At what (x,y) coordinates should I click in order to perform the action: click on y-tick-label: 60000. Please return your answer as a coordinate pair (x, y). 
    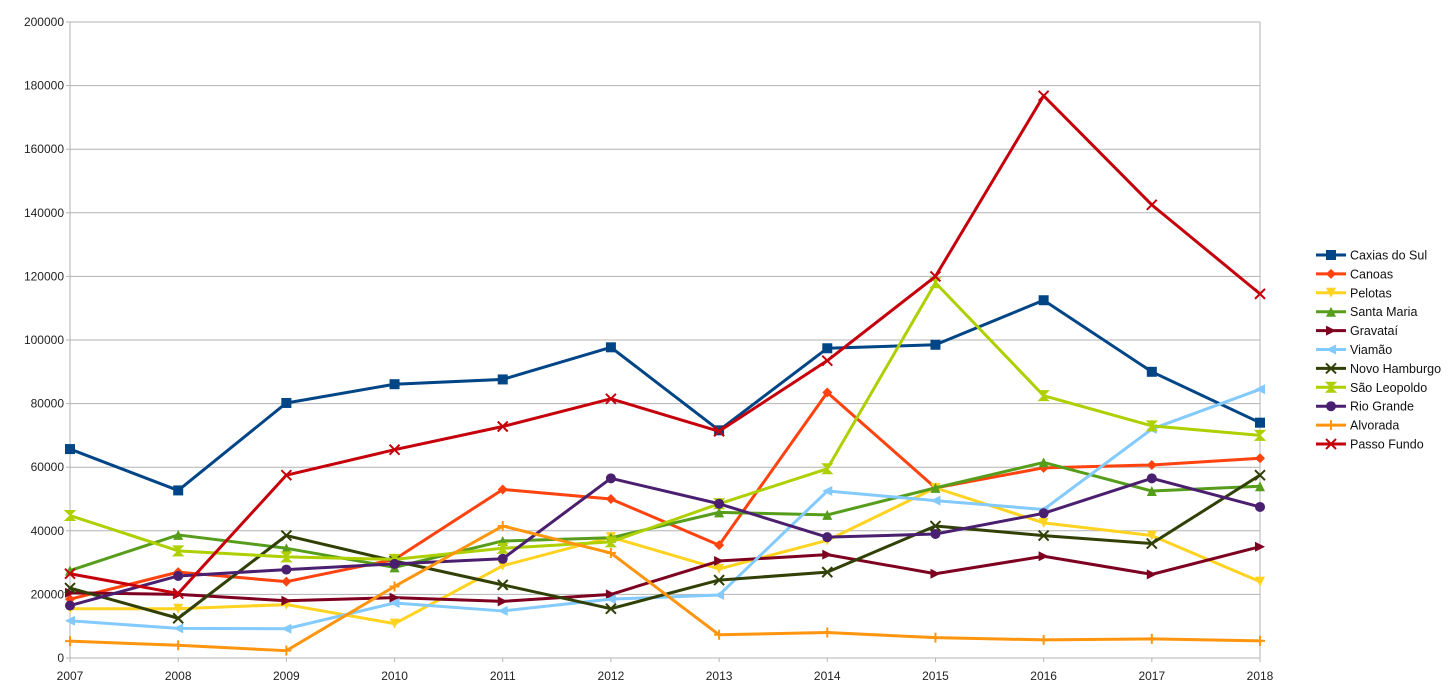
    Looking at the image, I should click on (48, 467).